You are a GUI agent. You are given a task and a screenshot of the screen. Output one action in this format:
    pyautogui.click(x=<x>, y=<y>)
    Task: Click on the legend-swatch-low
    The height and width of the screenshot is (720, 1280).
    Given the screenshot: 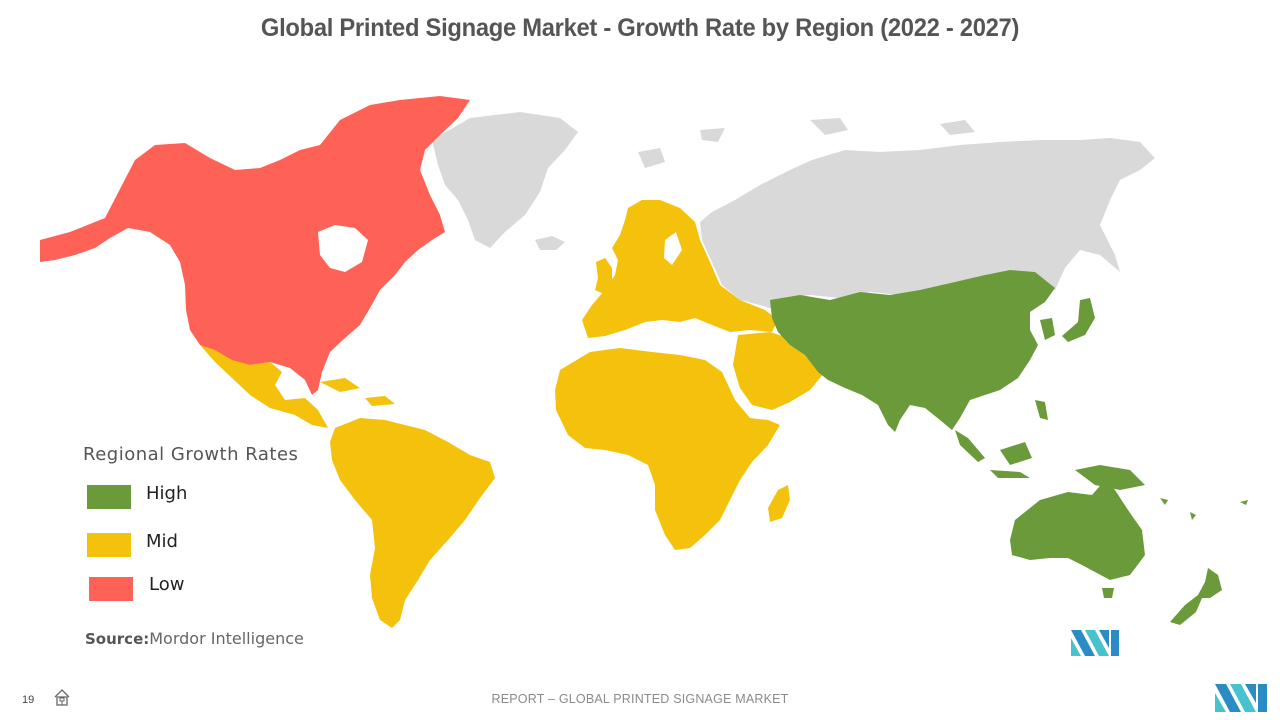 What is the action you would take?
    pyautogui.click(x=111, y=589)
    